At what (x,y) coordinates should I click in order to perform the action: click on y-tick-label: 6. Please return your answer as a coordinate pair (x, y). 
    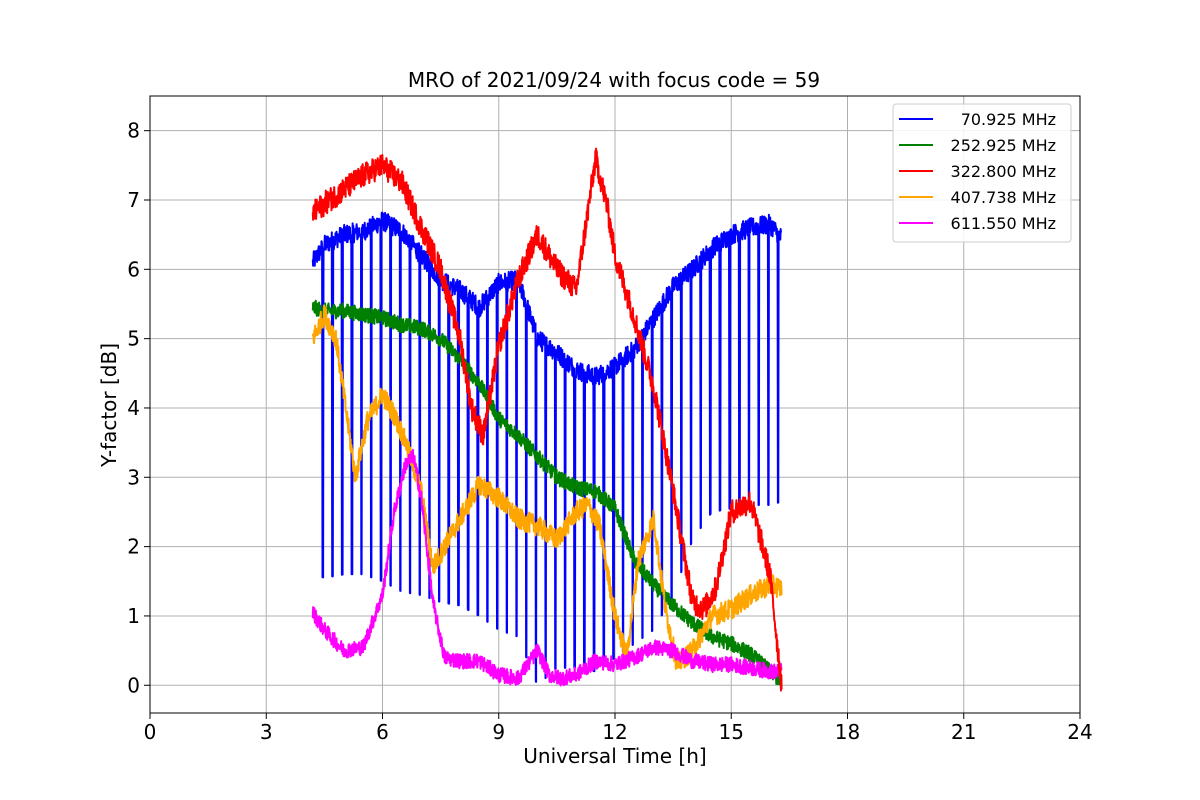
    Looking at the image, I should click on (133, 269).